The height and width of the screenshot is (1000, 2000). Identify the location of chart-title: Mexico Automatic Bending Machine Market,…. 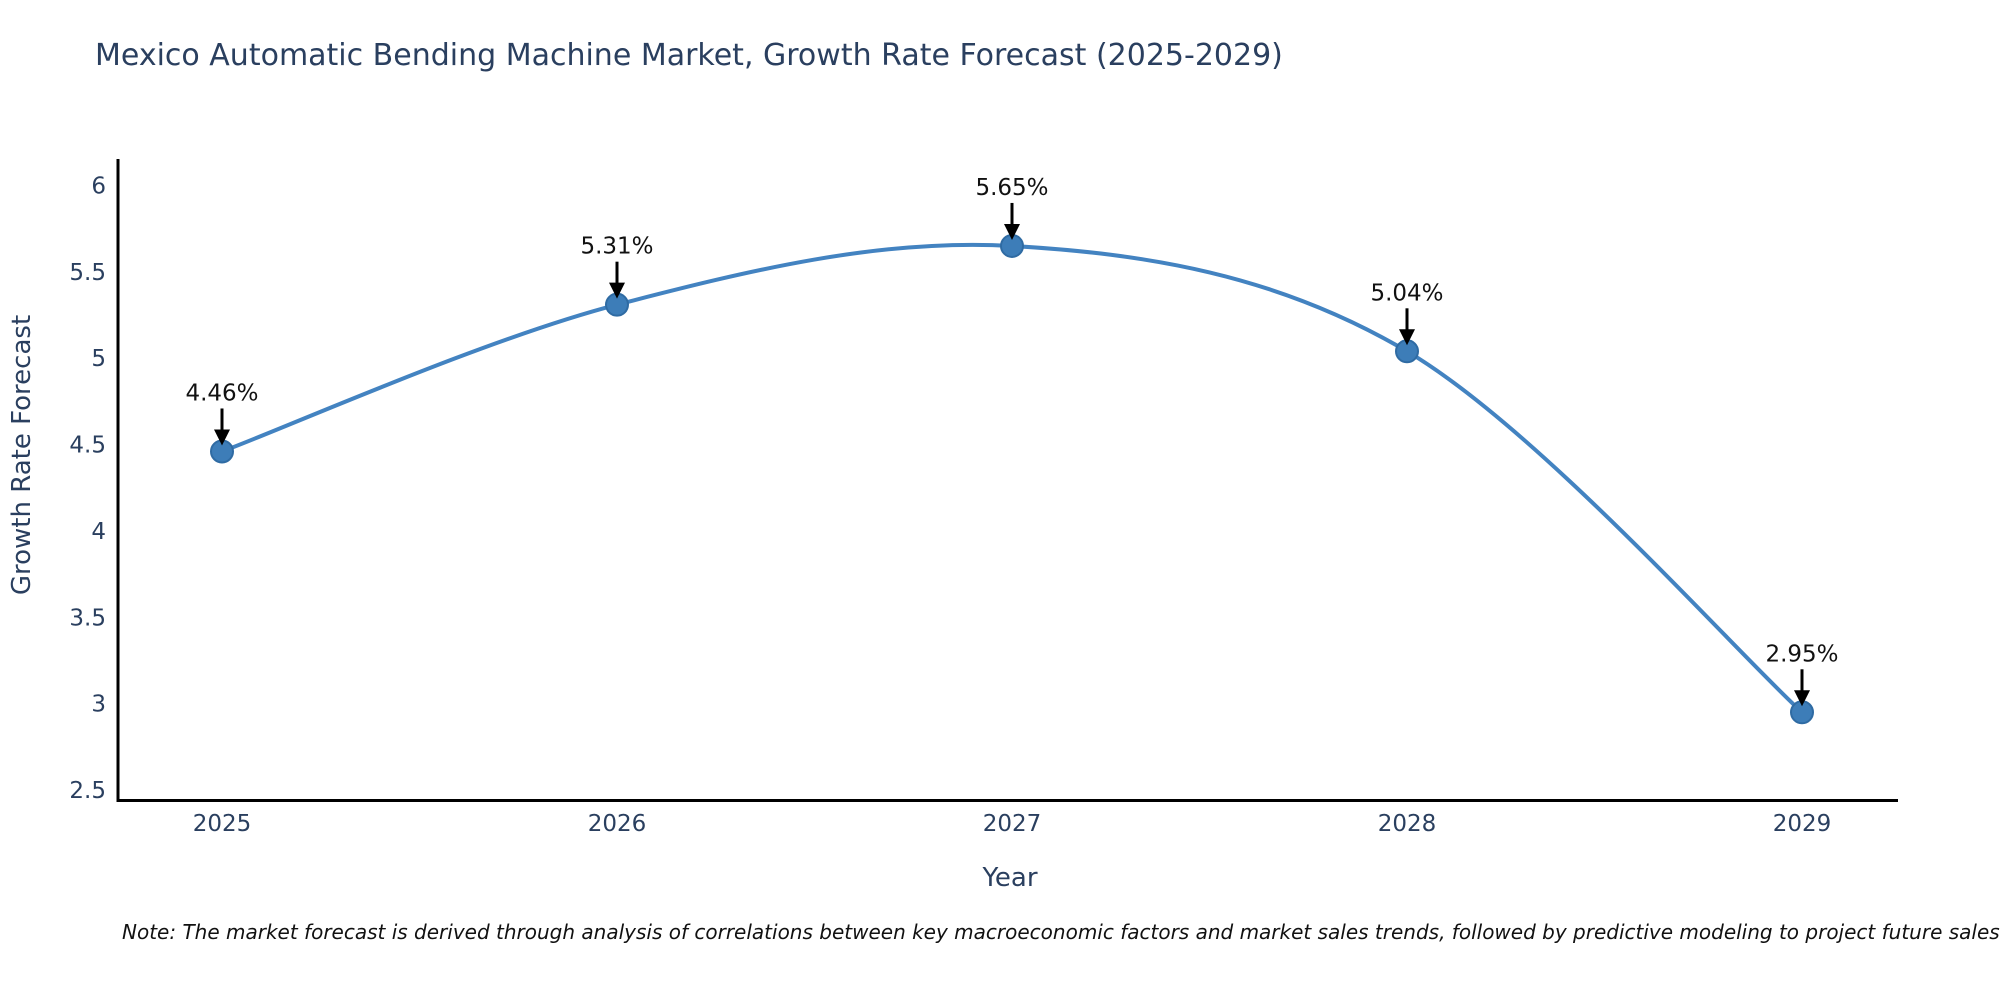
(689, 55).